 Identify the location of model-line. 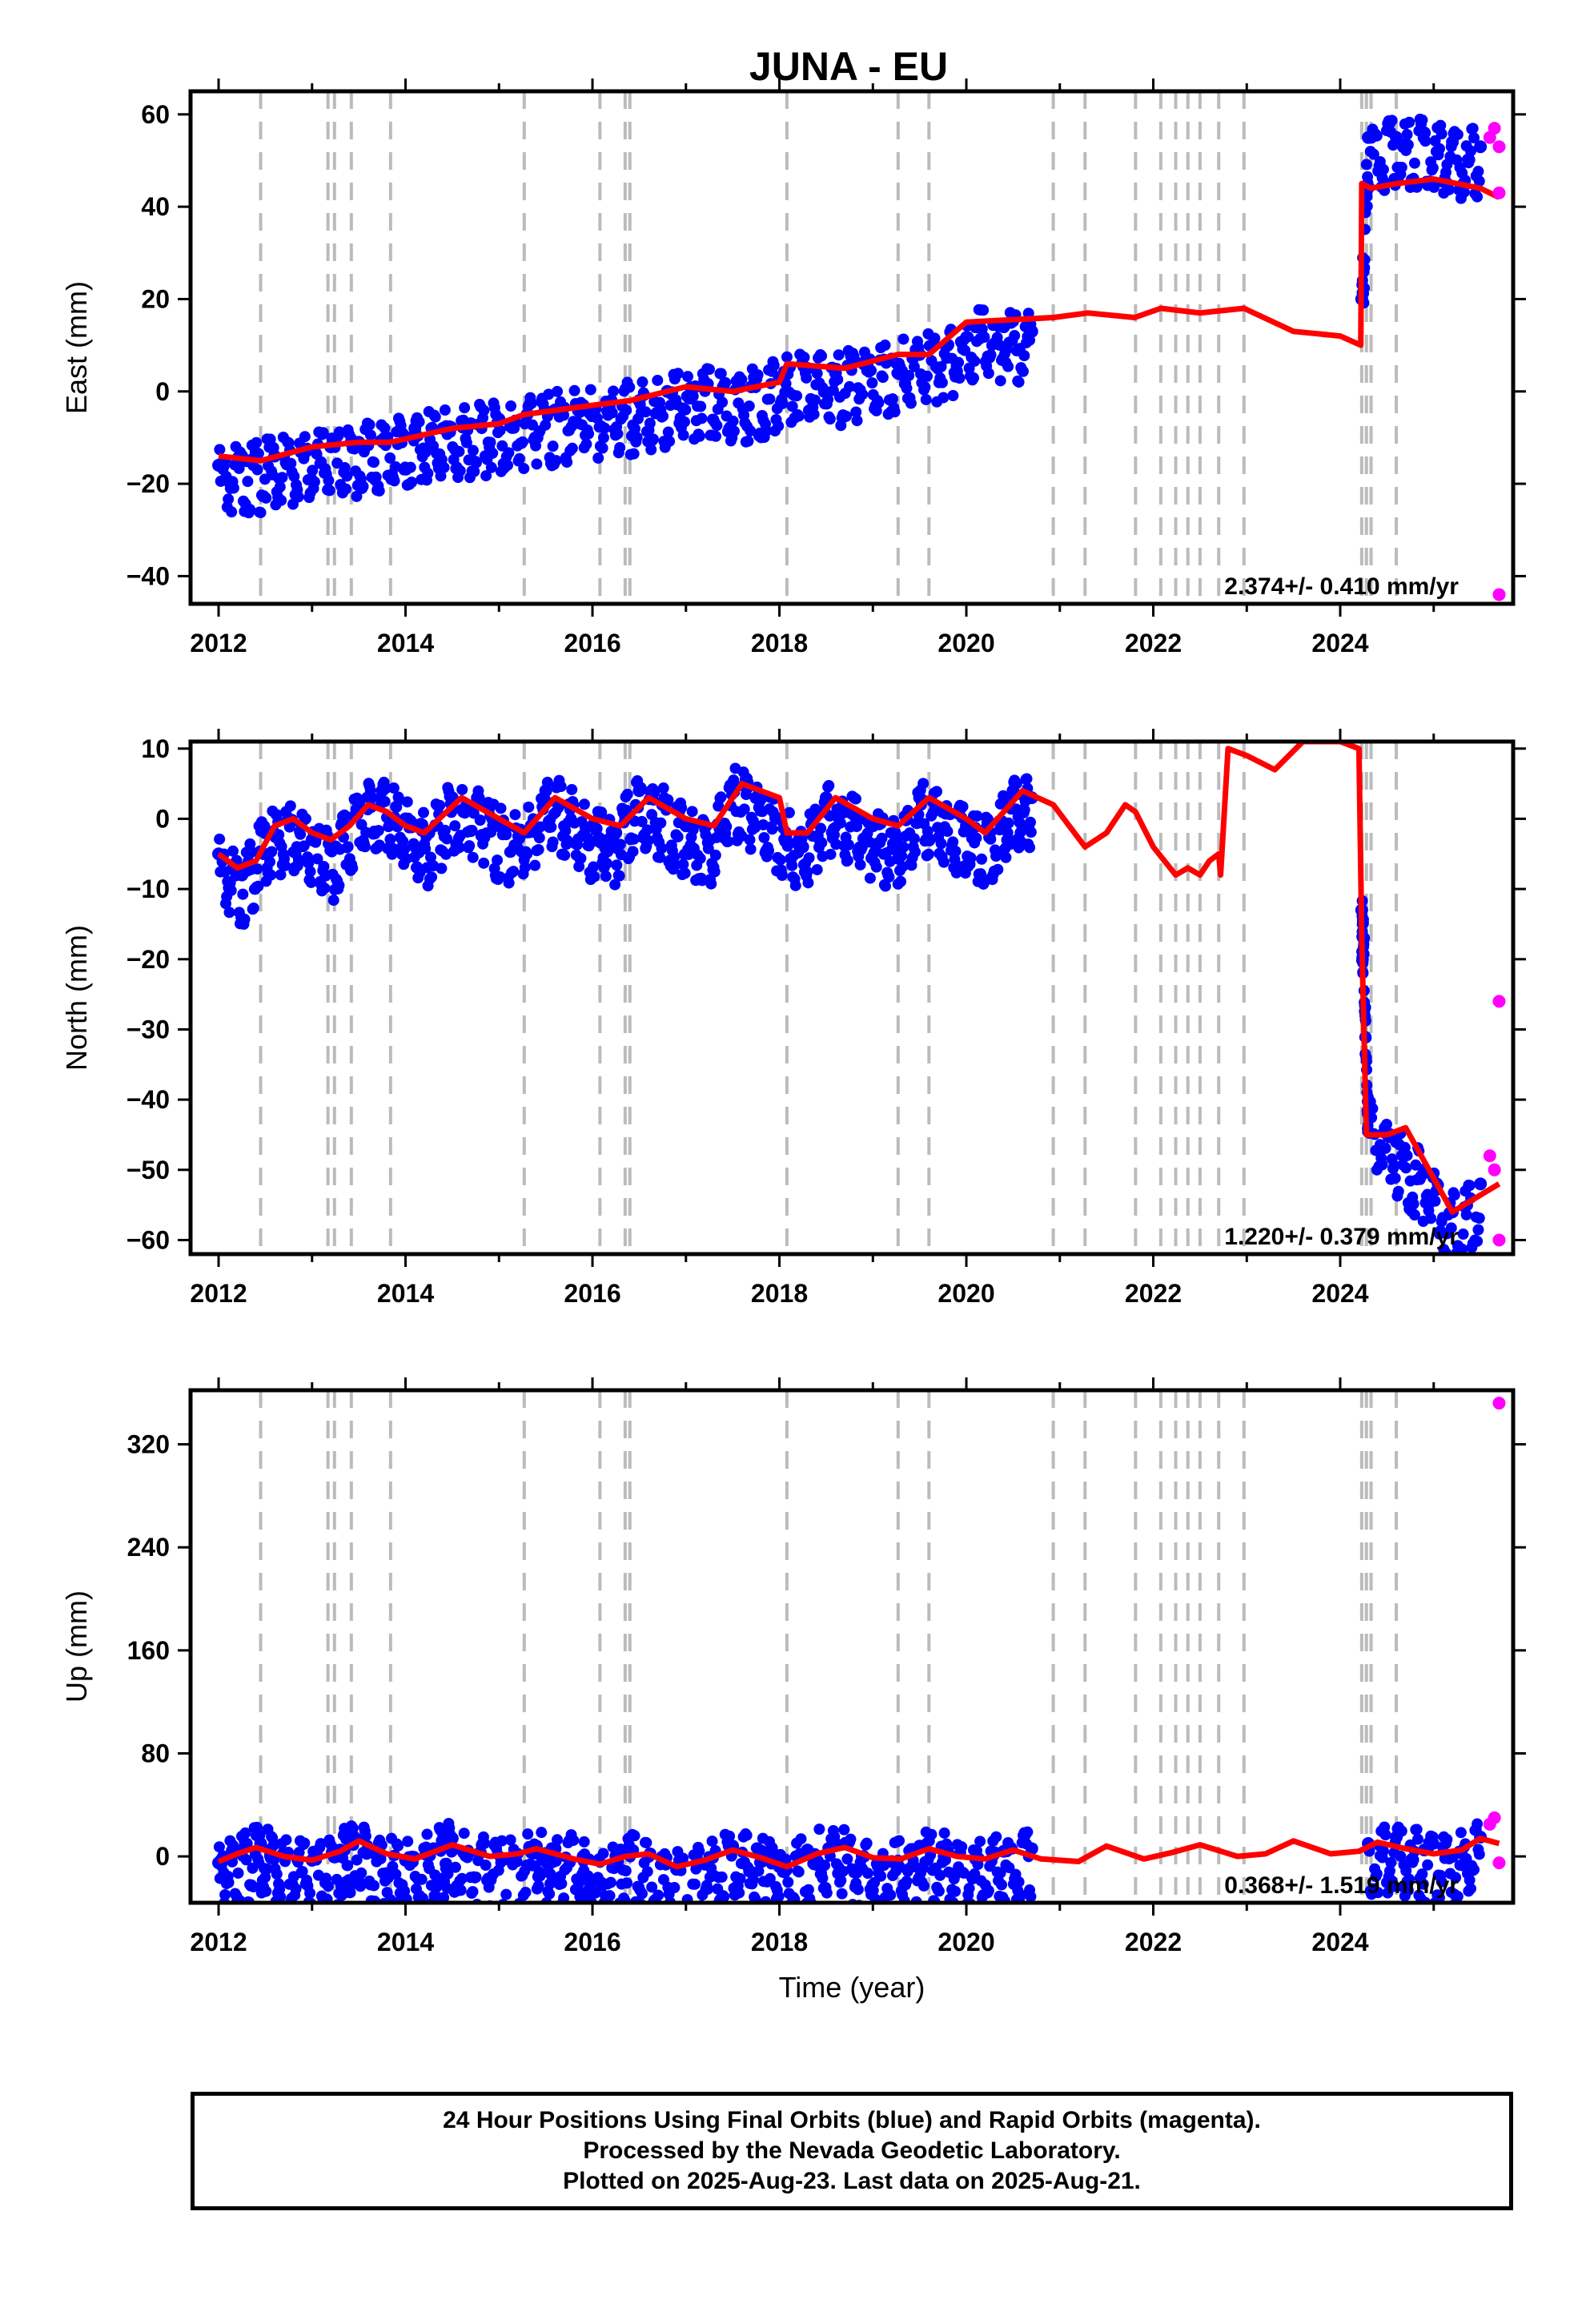
(859, 320).